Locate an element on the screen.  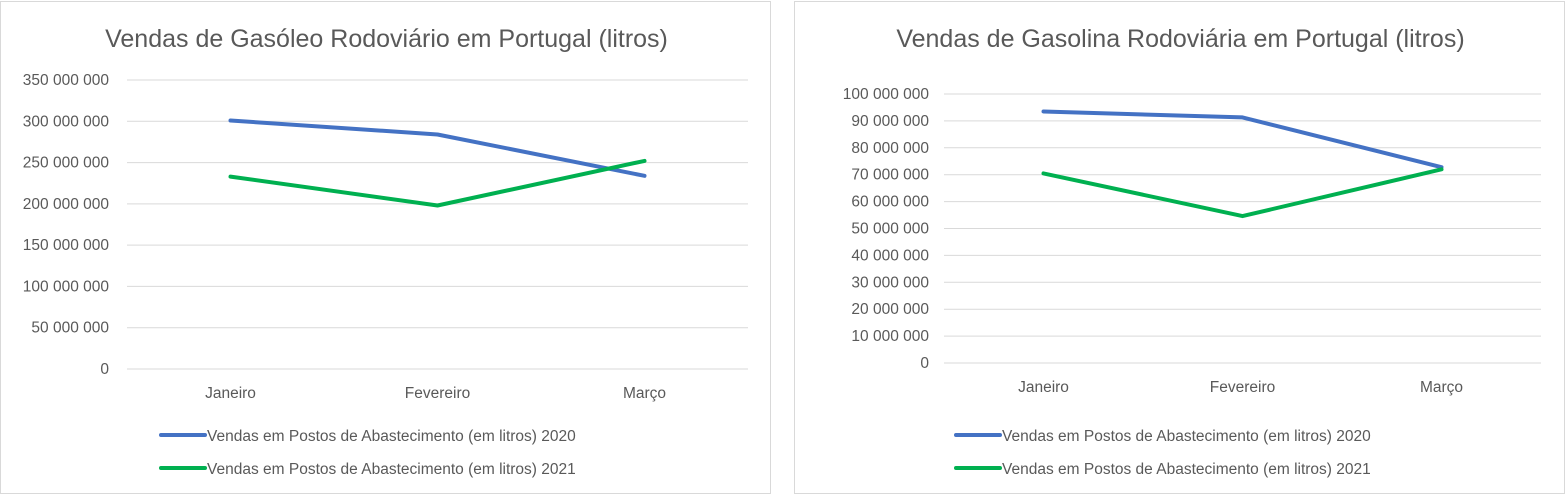
y-tick-label: 10 000 000 is located at coordinates (890, 336).